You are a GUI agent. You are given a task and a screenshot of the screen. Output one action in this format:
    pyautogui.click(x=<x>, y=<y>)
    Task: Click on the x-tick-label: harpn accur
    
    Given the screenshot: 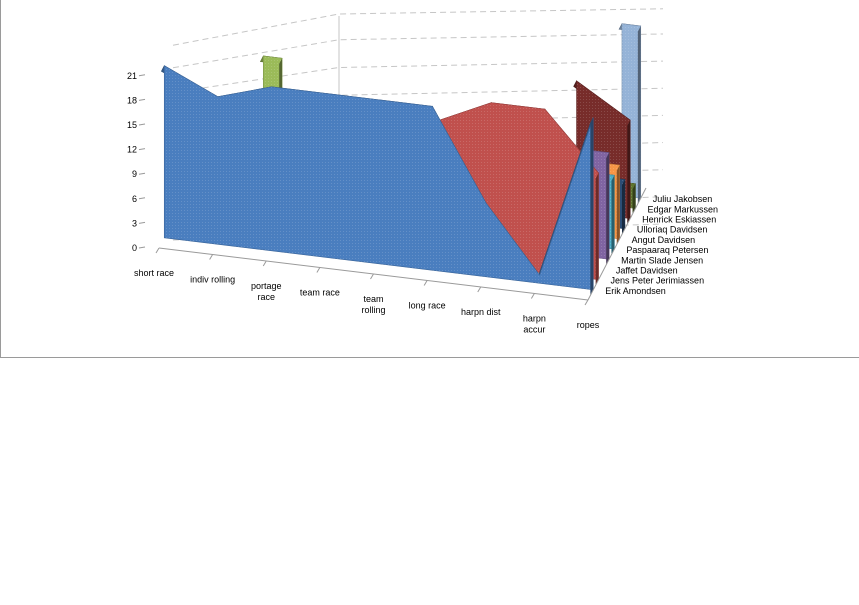 What is the action you would take?
    pyautogui.click(x=534, y=324)
    